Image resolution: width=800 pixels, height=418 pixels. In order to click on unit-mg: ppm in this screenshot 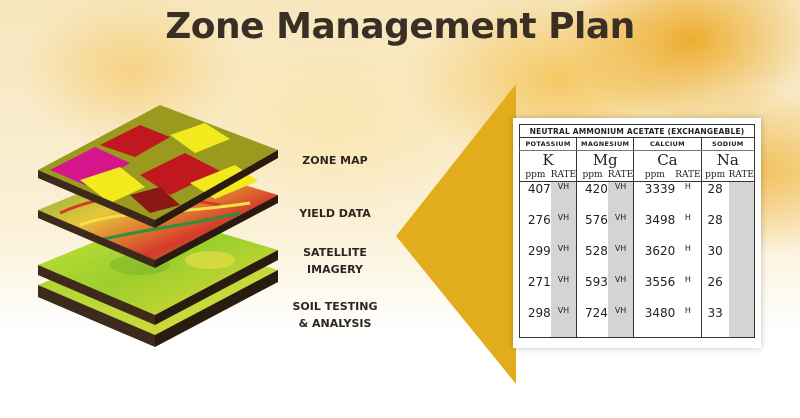, I will do `click(592, 175)`.